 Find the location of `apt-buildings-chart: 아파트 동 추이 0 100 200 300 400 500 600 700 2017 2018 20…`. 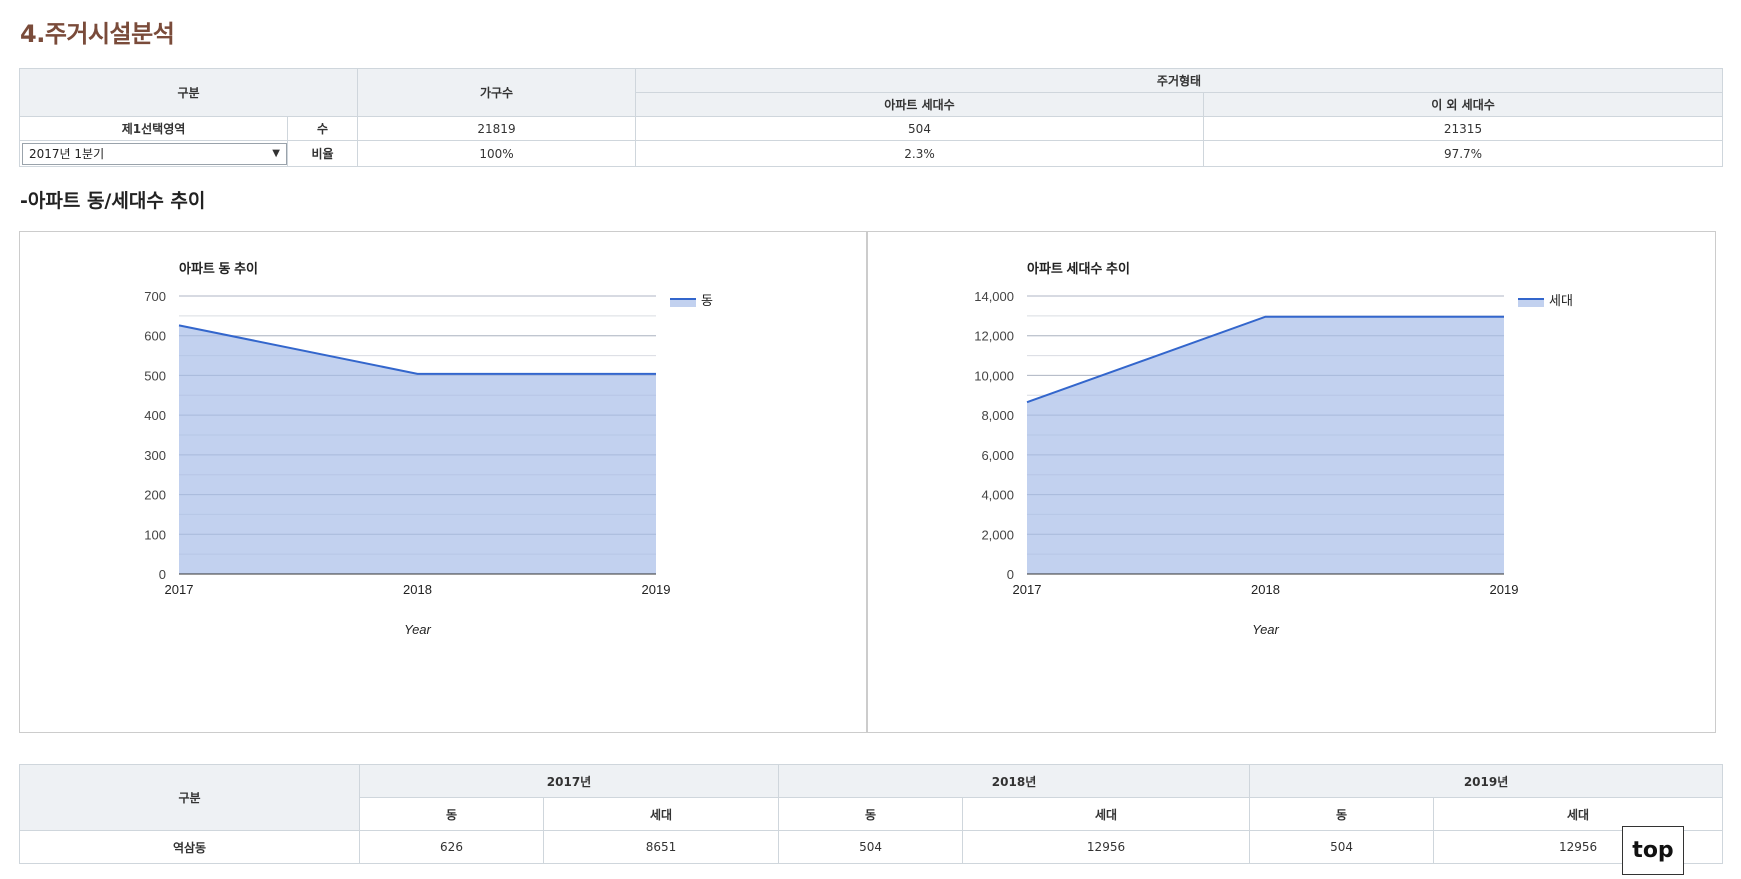

apt-buildings-chart: 아파트 동 추이 0 100 200 300 400 500 600 700 2017 2018 20… is located at coordinates (428, 449).